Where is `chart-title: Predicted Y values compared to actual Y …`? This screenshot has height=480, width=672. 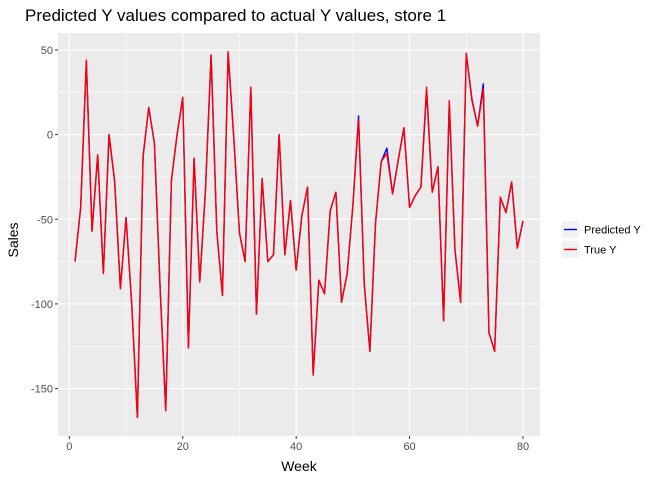 chart-title: Predicted Y values compared to actual Y … is located at coordinates (235, 15).